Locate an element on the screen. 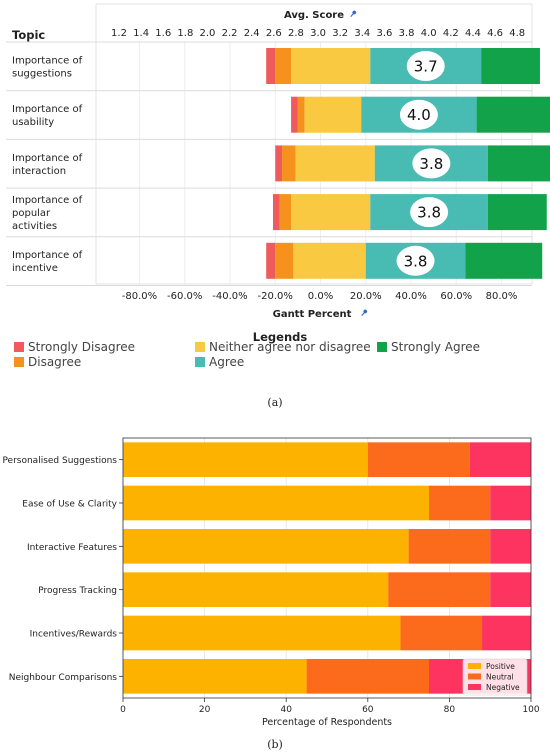 This screenshot has height=753, width=550. legend-swatch-disagree is located at coordinates (19, 362).